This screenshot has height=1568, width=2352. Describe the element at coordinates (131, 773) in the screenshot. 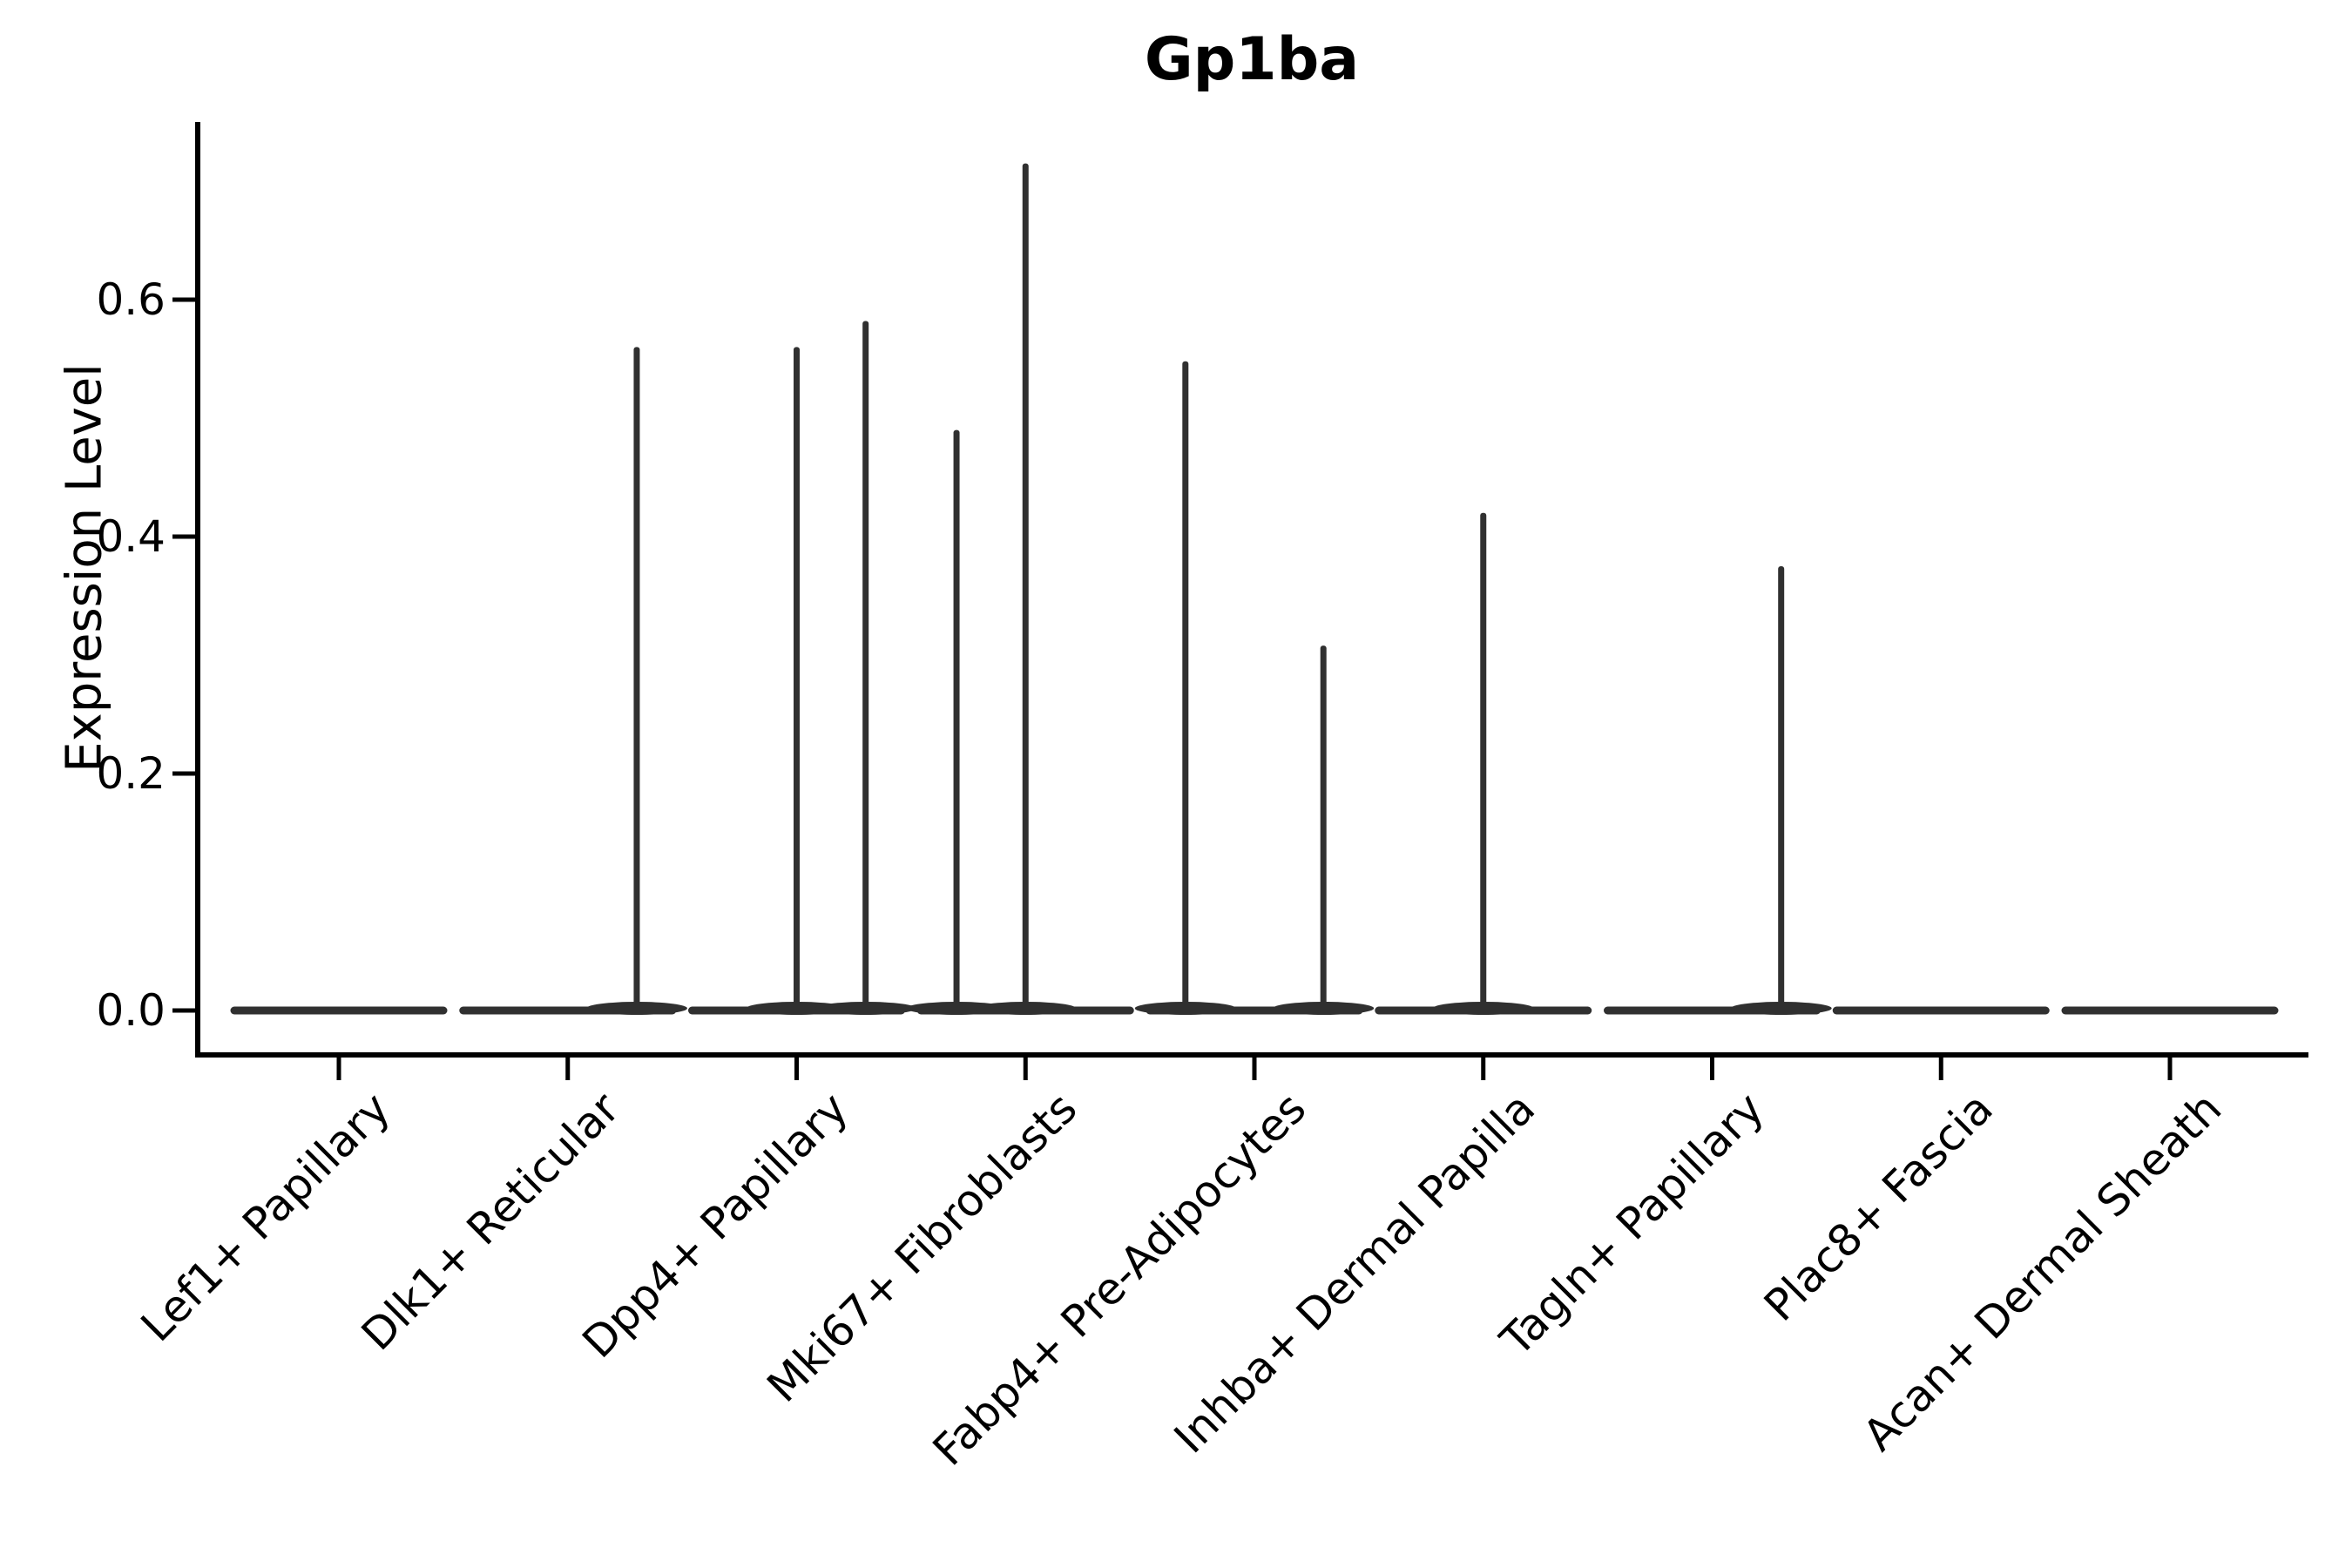

I see `y-tick-label: 0.2` at that location.